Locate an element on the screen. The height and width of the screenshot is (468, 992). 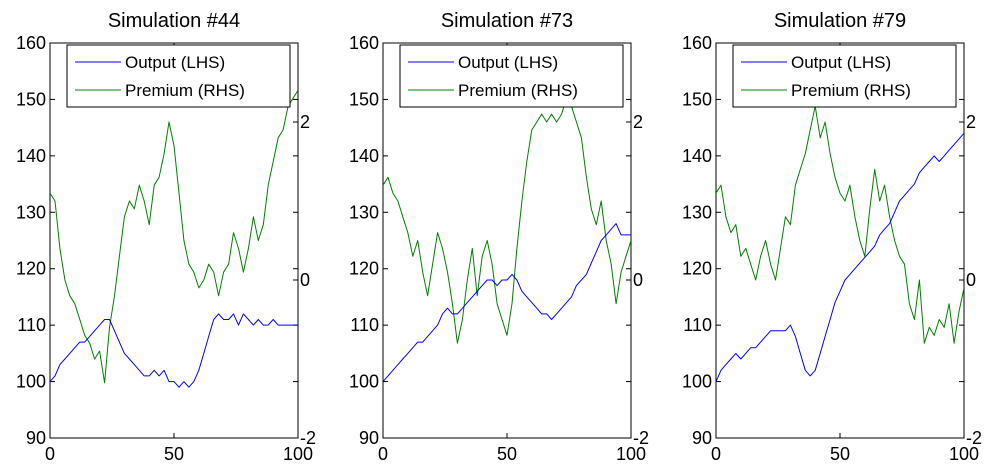
chart-title: Simulation #73 is located at coordinates (507, 21).